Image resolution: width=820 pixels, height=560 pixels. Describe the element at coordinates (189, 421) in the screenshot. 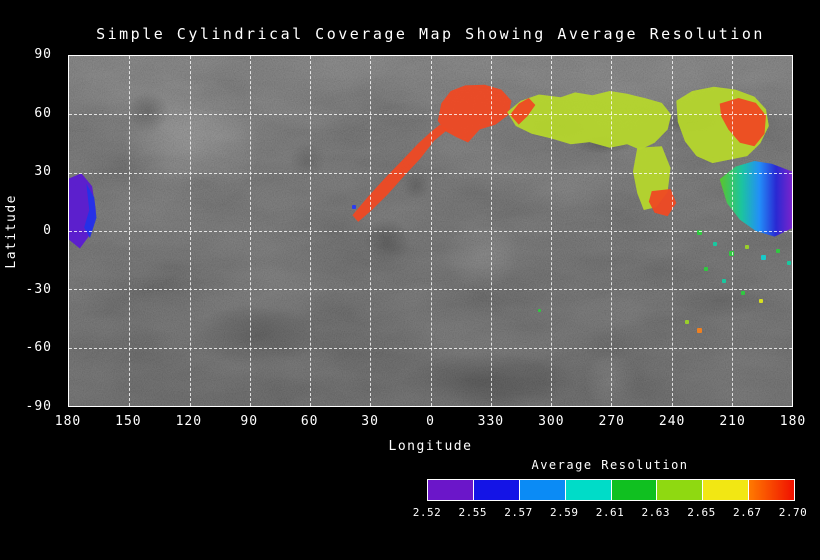

I see `x-tick-label: 120` at that location.